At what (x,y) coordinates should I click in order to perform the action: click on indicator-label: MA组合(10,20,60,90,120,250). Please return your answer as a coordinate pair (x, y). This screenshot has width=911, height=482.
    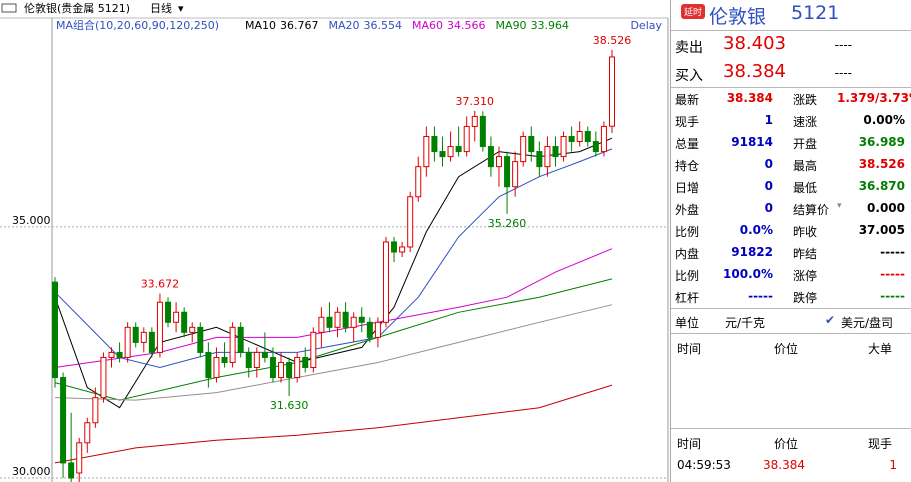
    Looking at the image, I should click on (137, 25).